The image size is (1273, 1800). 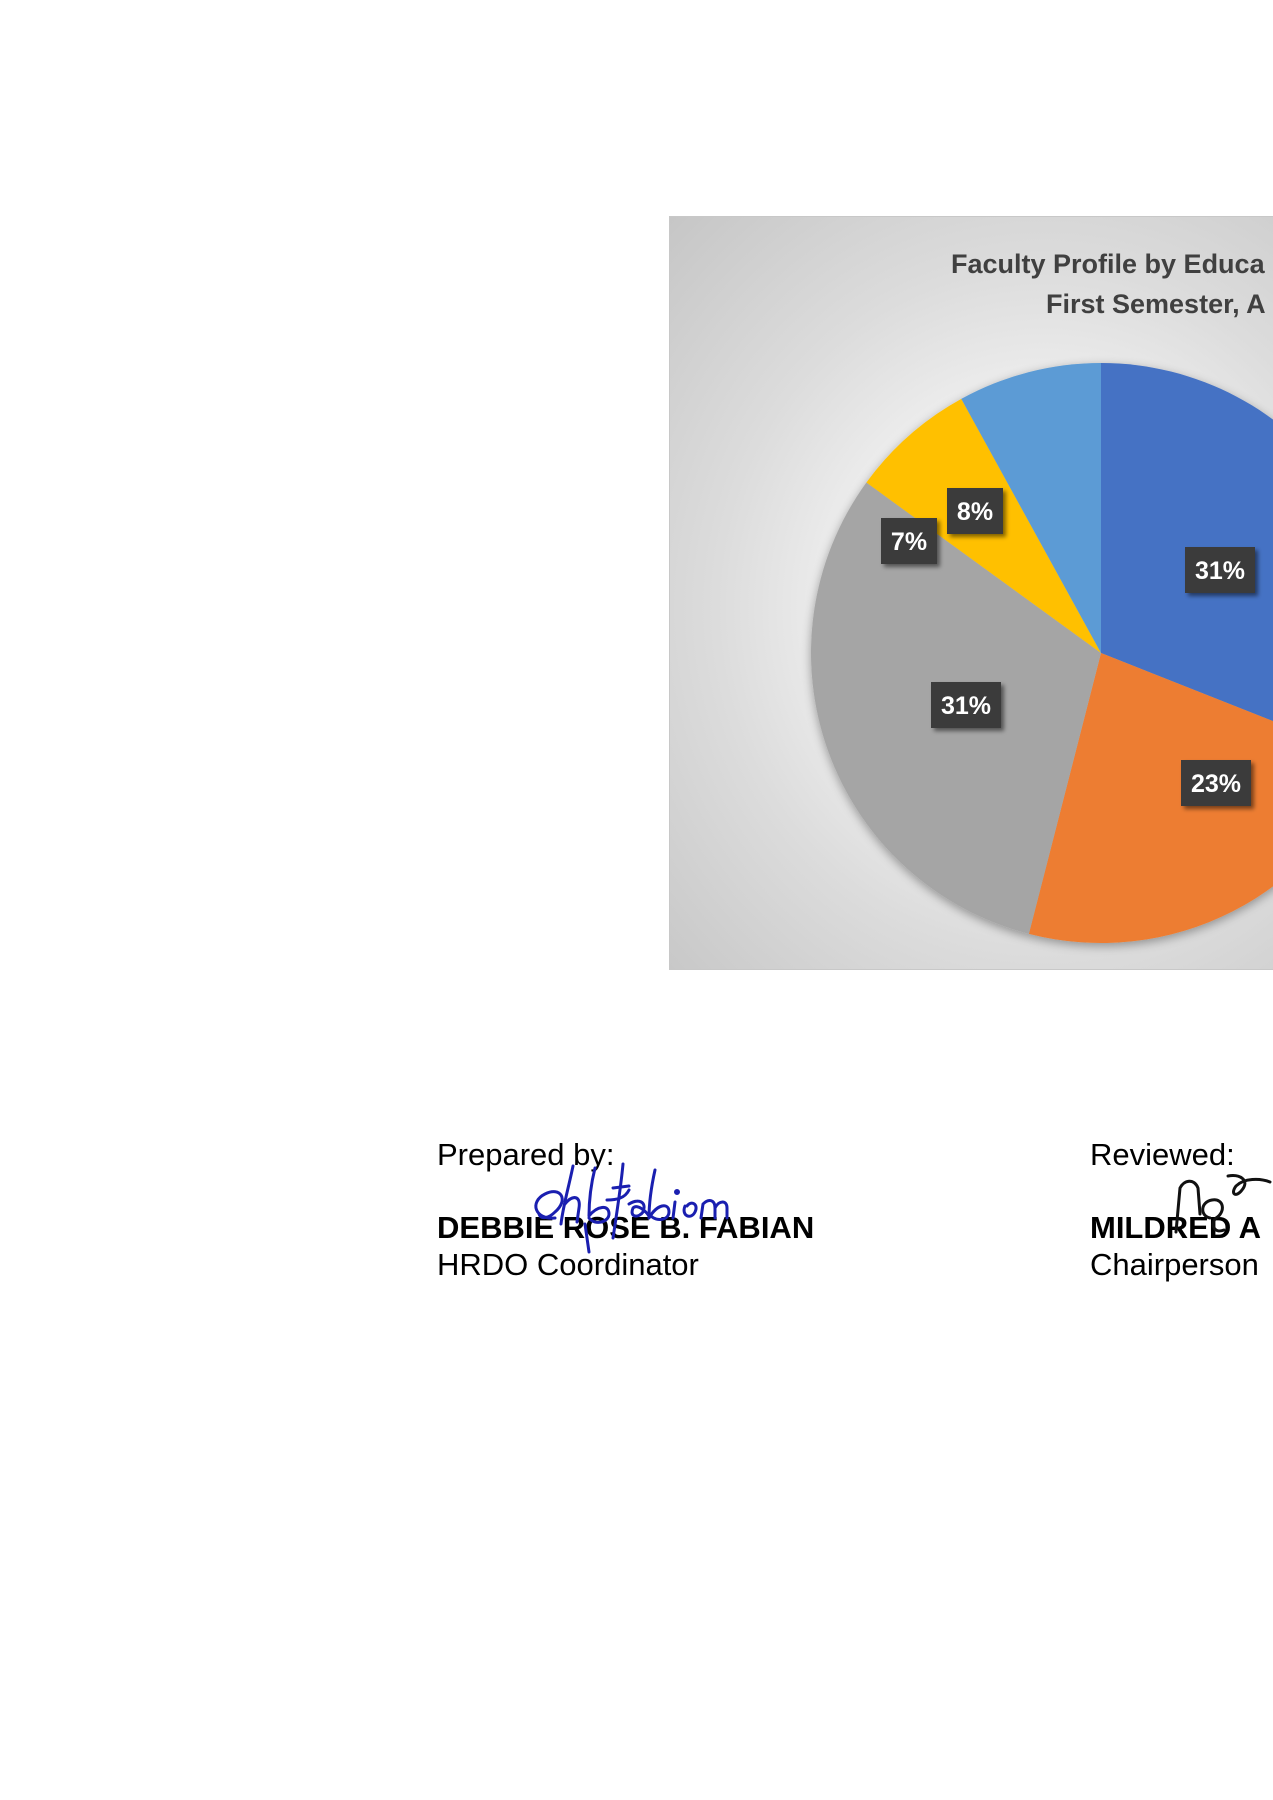 What do you see at coordinates (1108, 264) in the screenshot?
I see `chart-title-line-1: Faculty Profile by Educa` at bounding box center [1108, 264].